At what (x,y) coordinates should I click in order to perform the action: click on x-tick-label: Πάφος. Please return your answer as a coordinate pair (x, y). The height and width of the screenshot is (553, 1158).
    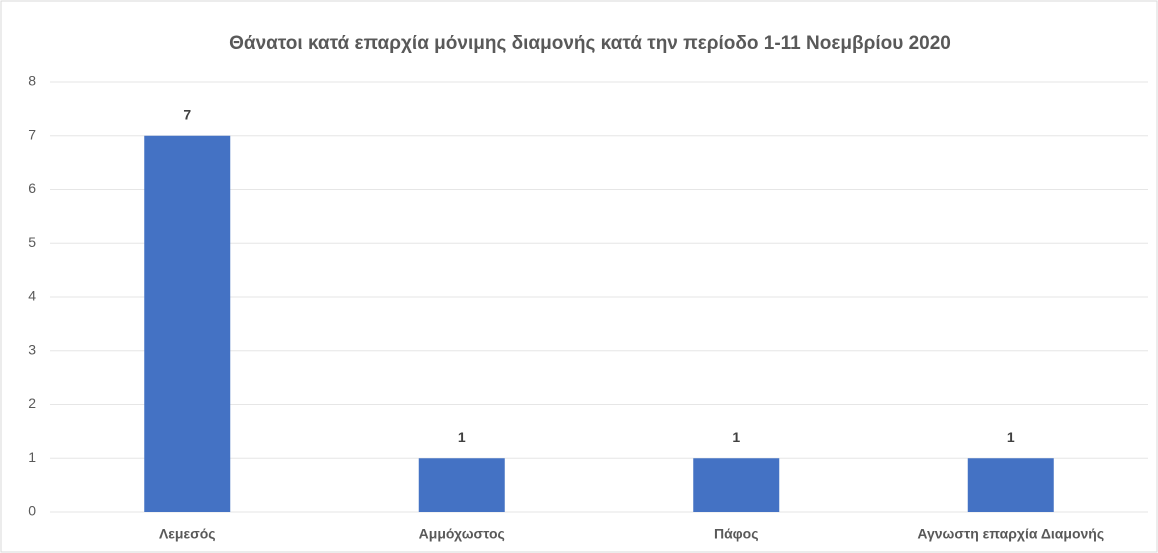
    Looking at the image, I should click on (736, 534).